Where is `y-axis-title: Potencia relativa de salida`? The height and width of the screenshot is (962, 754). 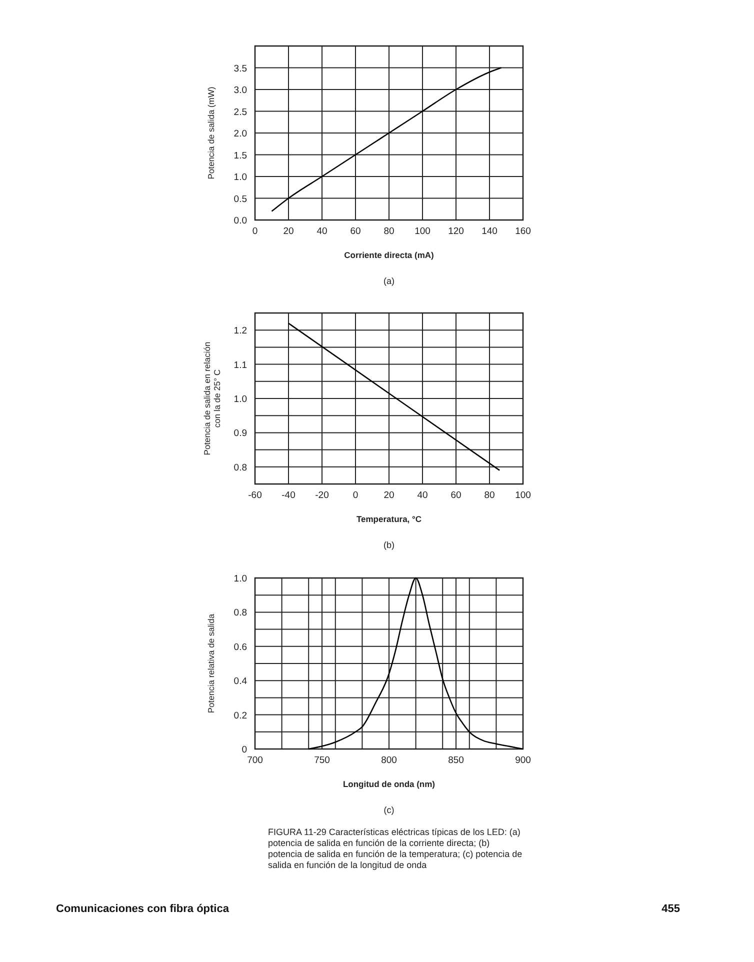 y-axis-title: Potencia relativa de salida is located at coordinates (211, 664).